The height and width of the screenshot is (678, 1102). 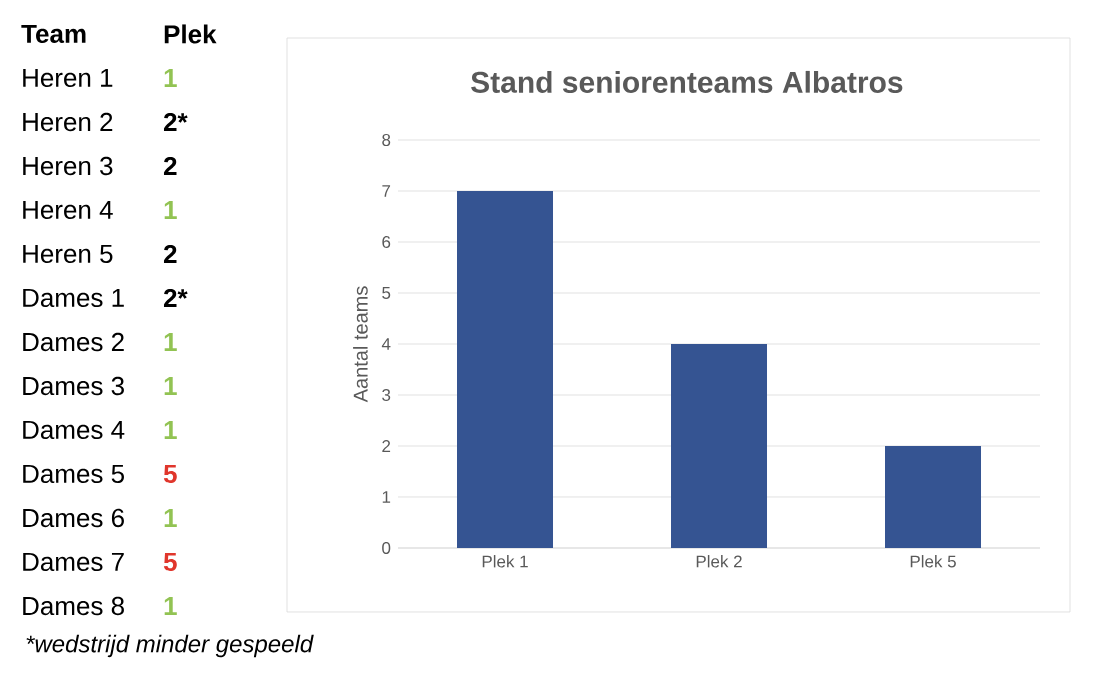 What do you see at coordinates (505, 561) in the screenshot?
I see `x-tick-label: Plek 1` at bounding box center [505, 561].